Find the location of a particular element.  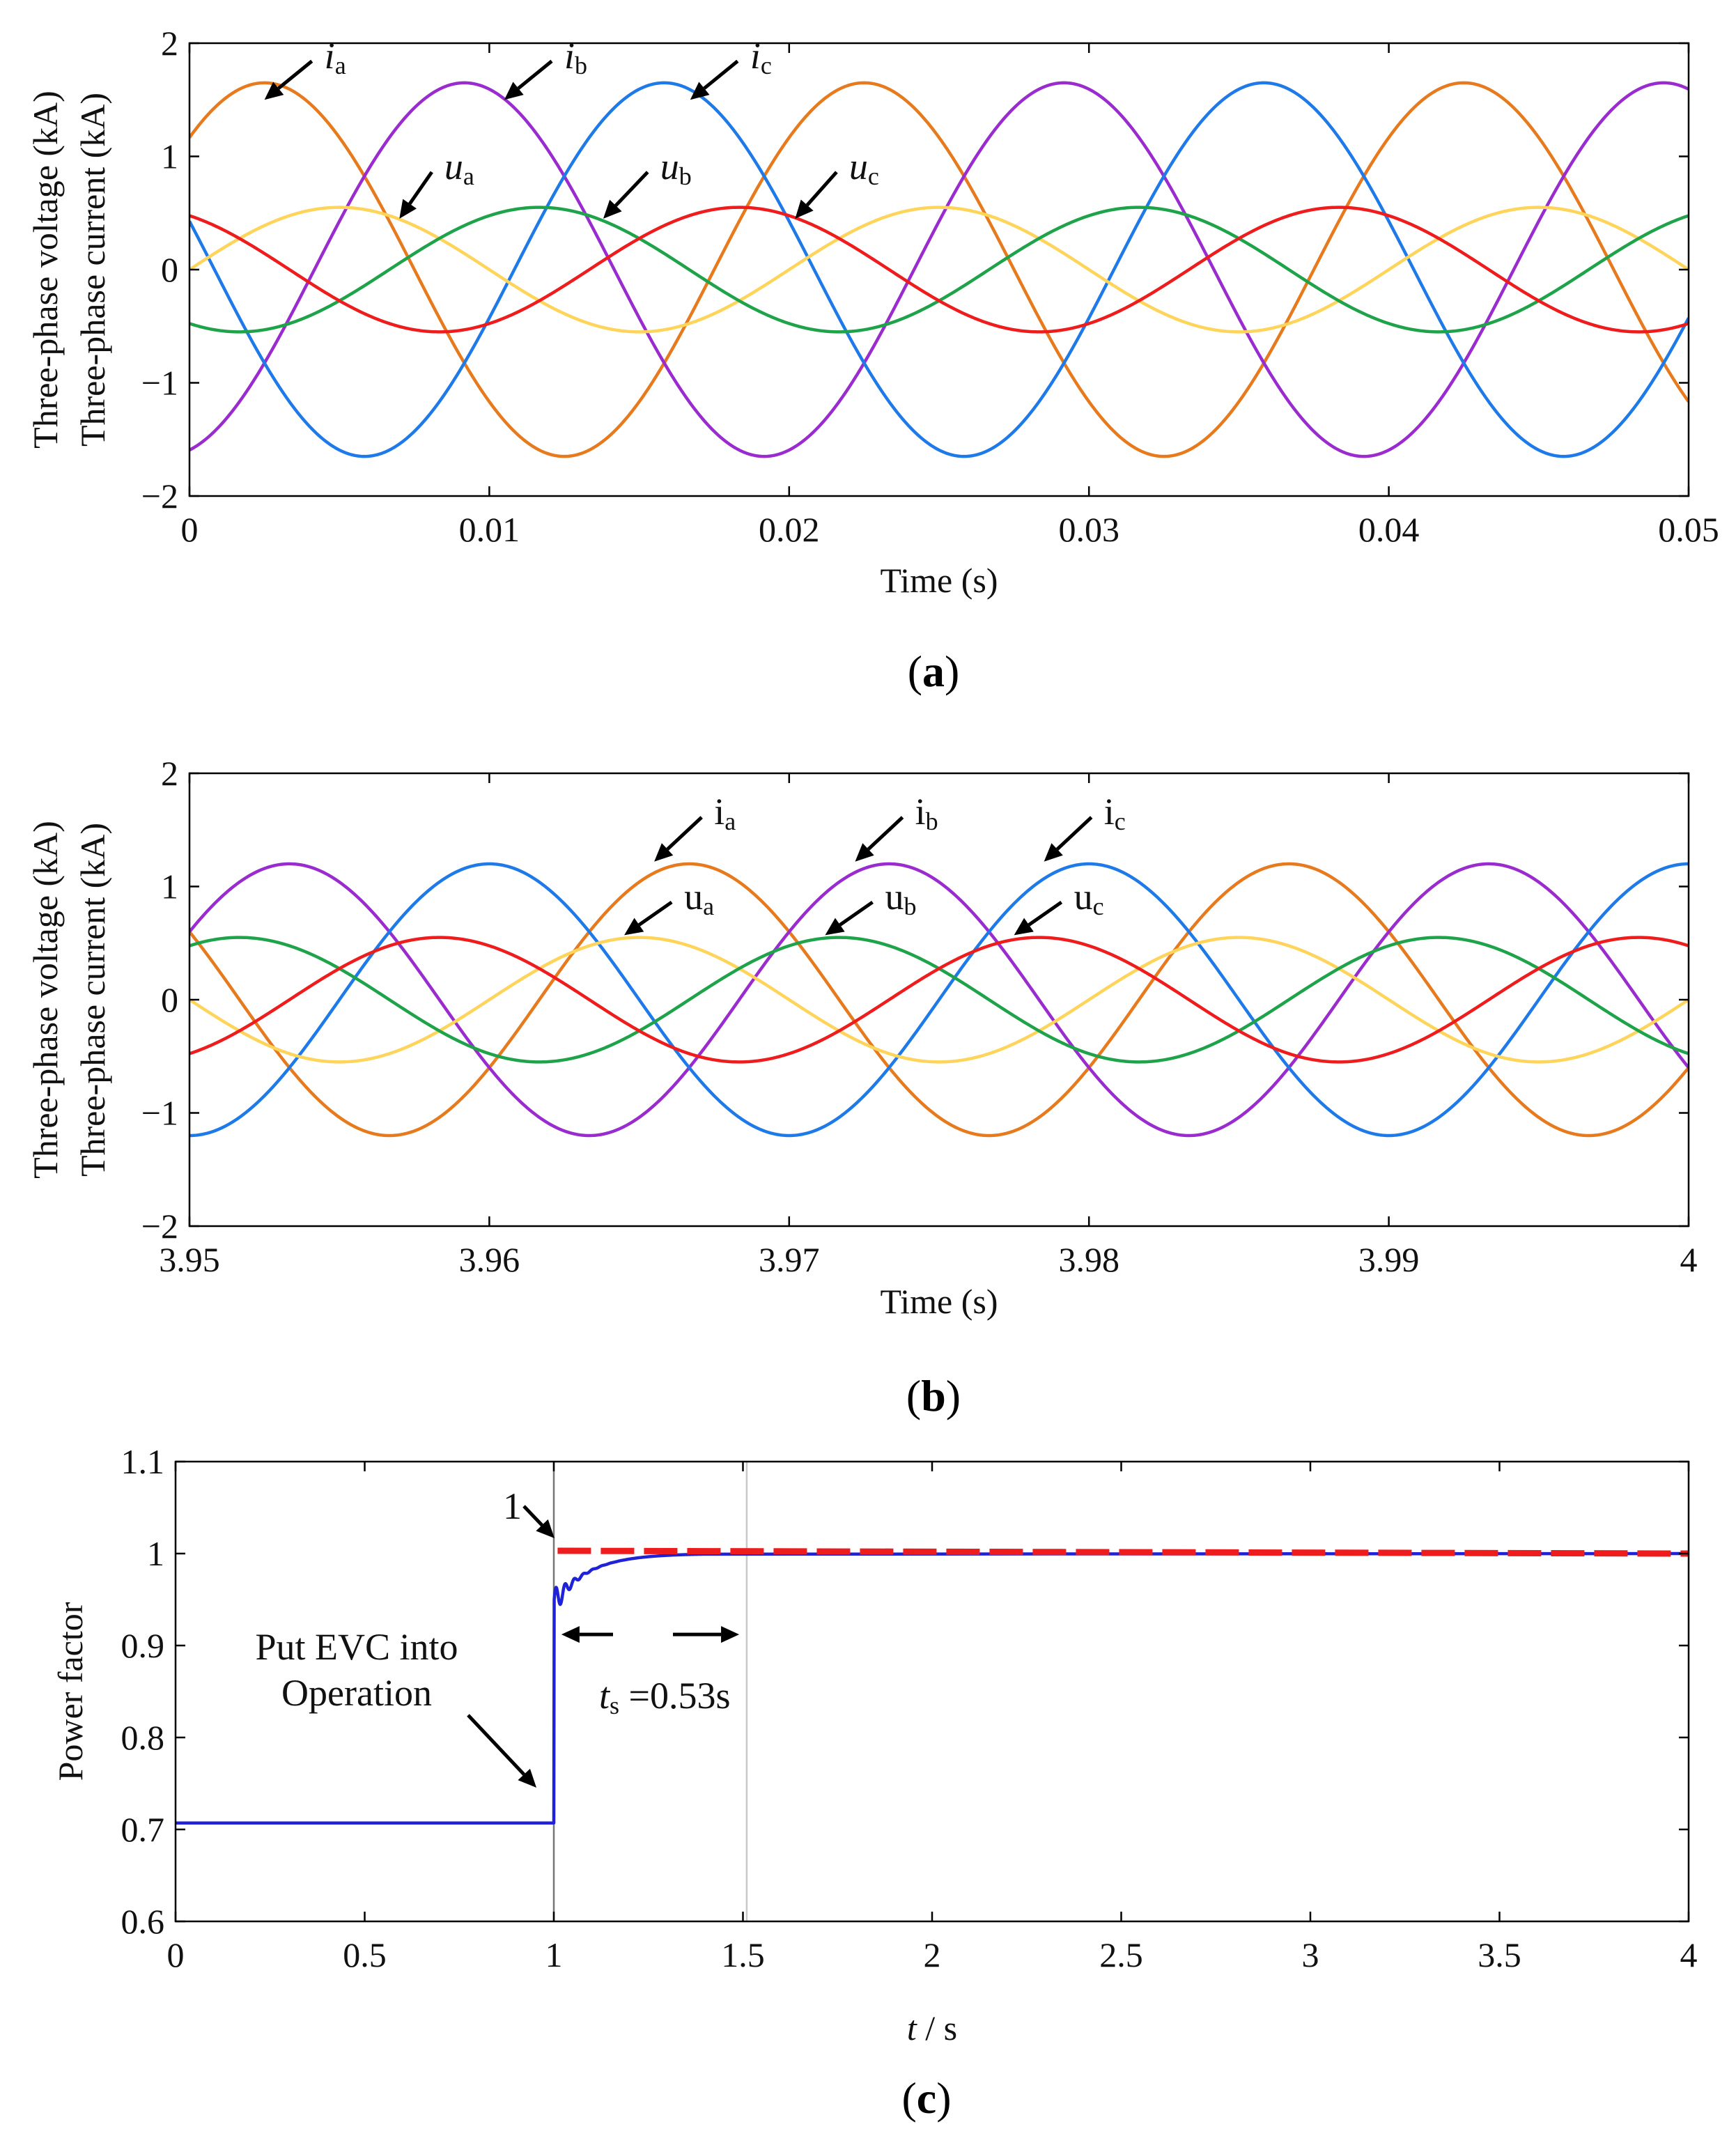

settling-arrow-right is located at coordinates (707, 1634).